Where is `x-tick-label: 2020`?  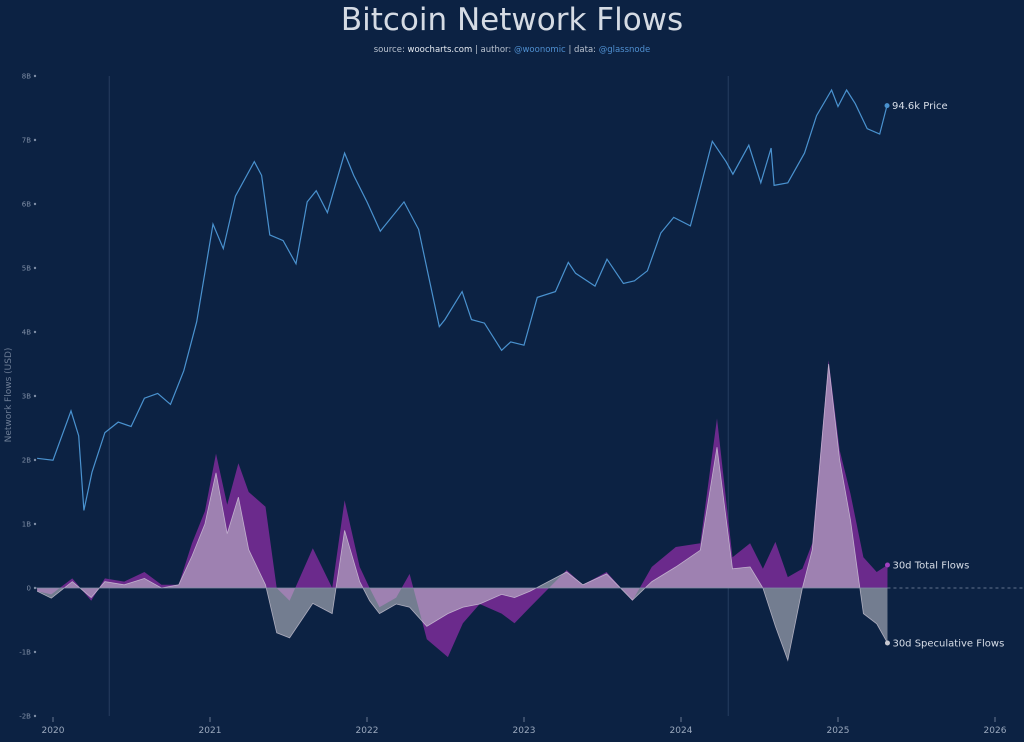 x-tick-label: 2020 is located at coordinates (53, 731).